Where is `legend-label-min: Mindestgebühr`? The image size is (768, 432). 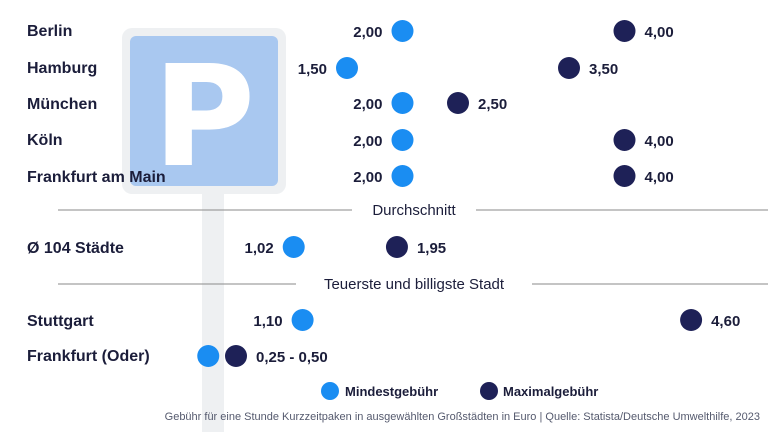 legend-label-min: Mindestgebühr is located at coordinates (391, 391).